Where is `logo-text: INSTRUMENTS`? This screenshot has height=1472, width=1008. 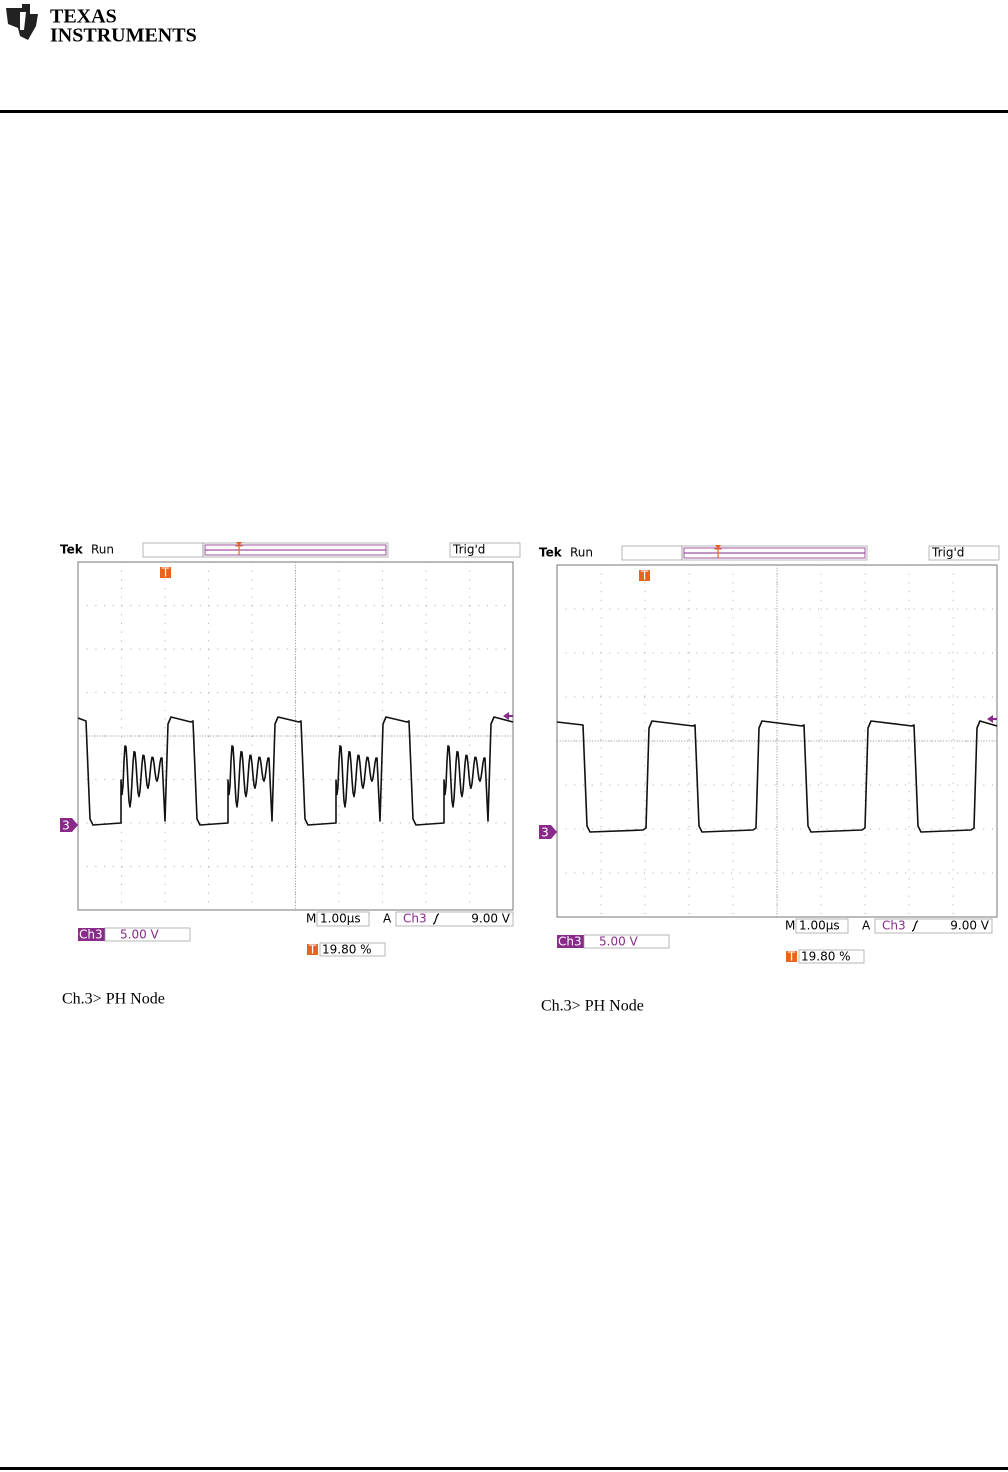
logo-text: INSTRUMENTS is located at coordinates (123, 36).